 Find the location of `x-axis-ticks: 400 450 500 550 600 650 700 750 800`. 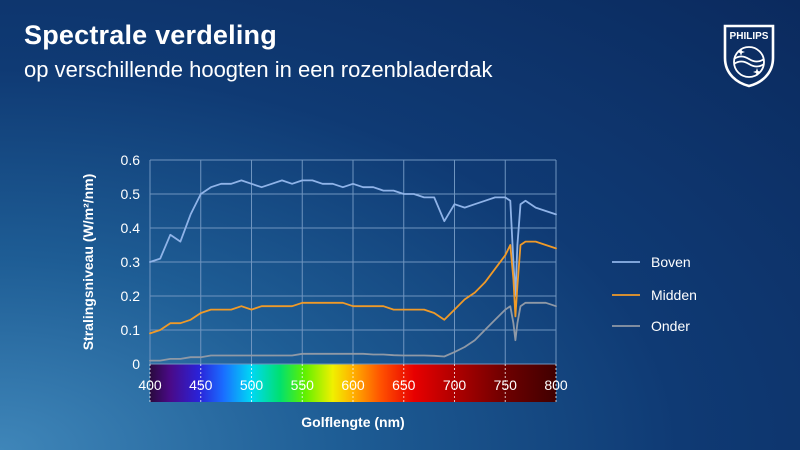

x-axis-ticks: 400 450 500 550 600 650 700 750 800 is located at coordinates (353, 385).